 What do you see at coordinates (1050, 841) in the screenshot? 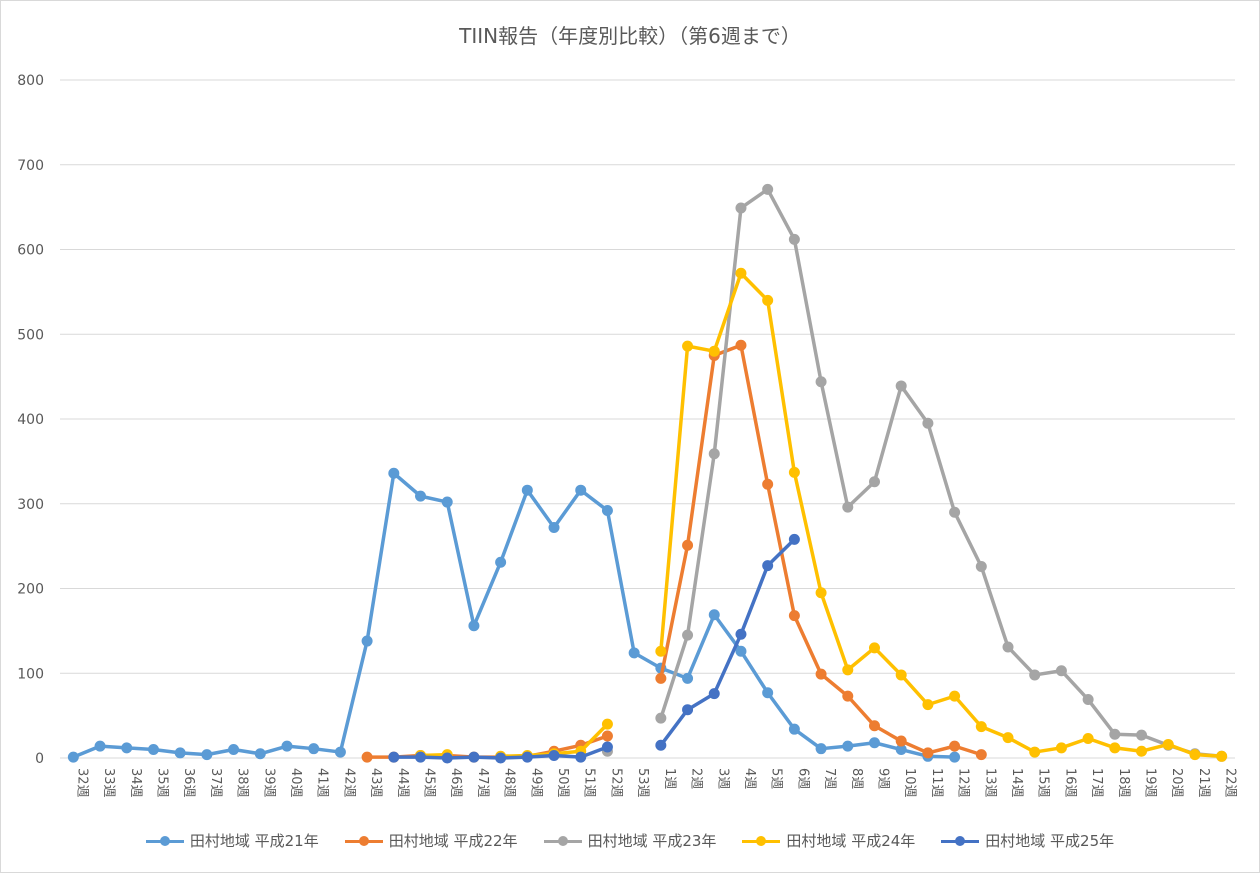
I see `legend-label: 田村地域 平成25年` at bounding box center [1050, 841].